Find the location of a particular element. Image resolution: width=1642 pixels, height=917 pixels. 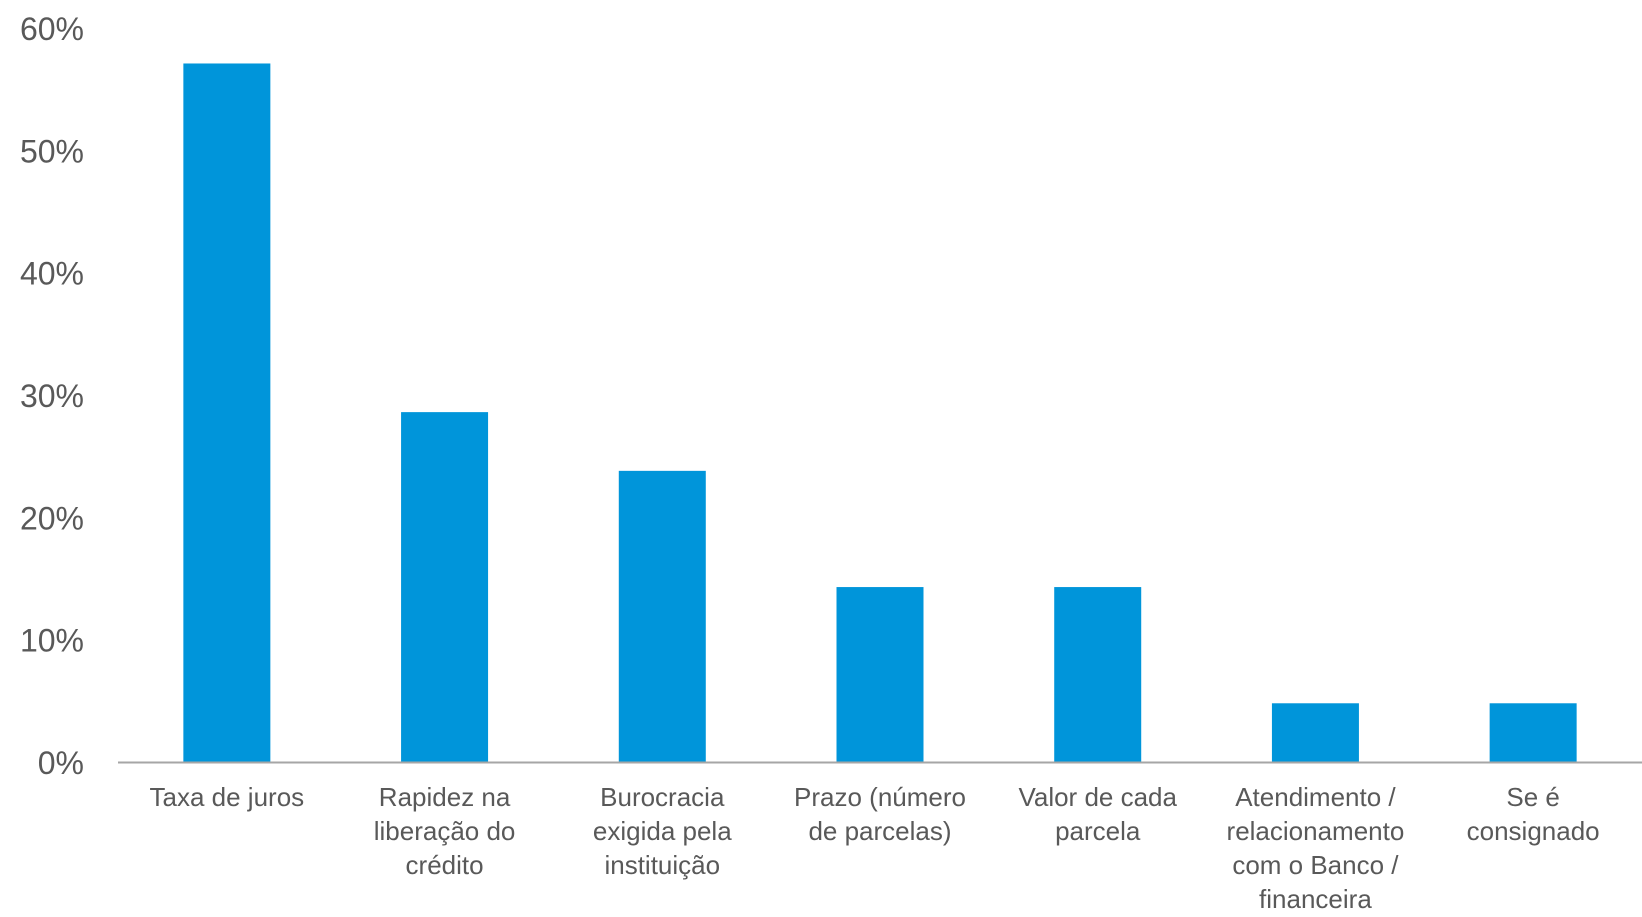

x-tick-label-line: Atendimento / is located at coordinates (1315, 797).